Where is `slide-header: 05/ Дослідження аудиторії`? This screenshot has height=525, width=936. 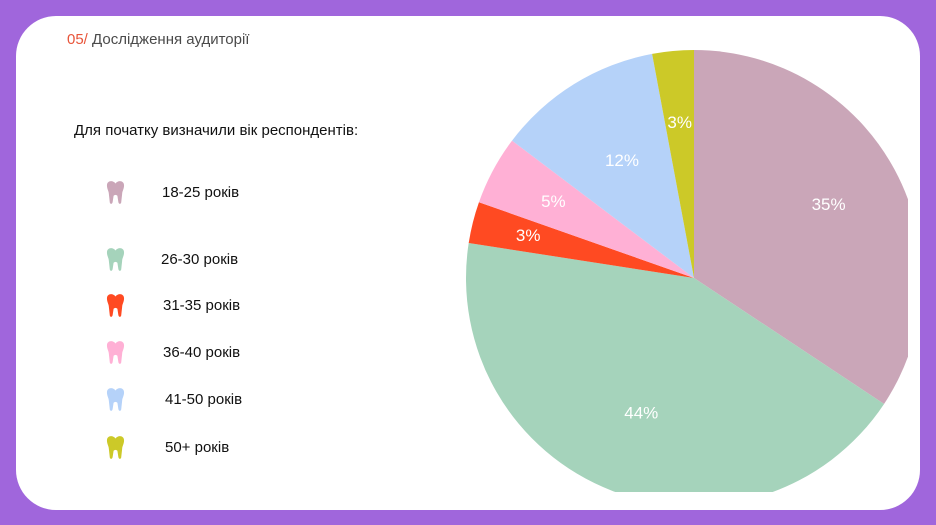
slide-header: 05/ Дослідження аудиторії is located at coordinates (158, 39).